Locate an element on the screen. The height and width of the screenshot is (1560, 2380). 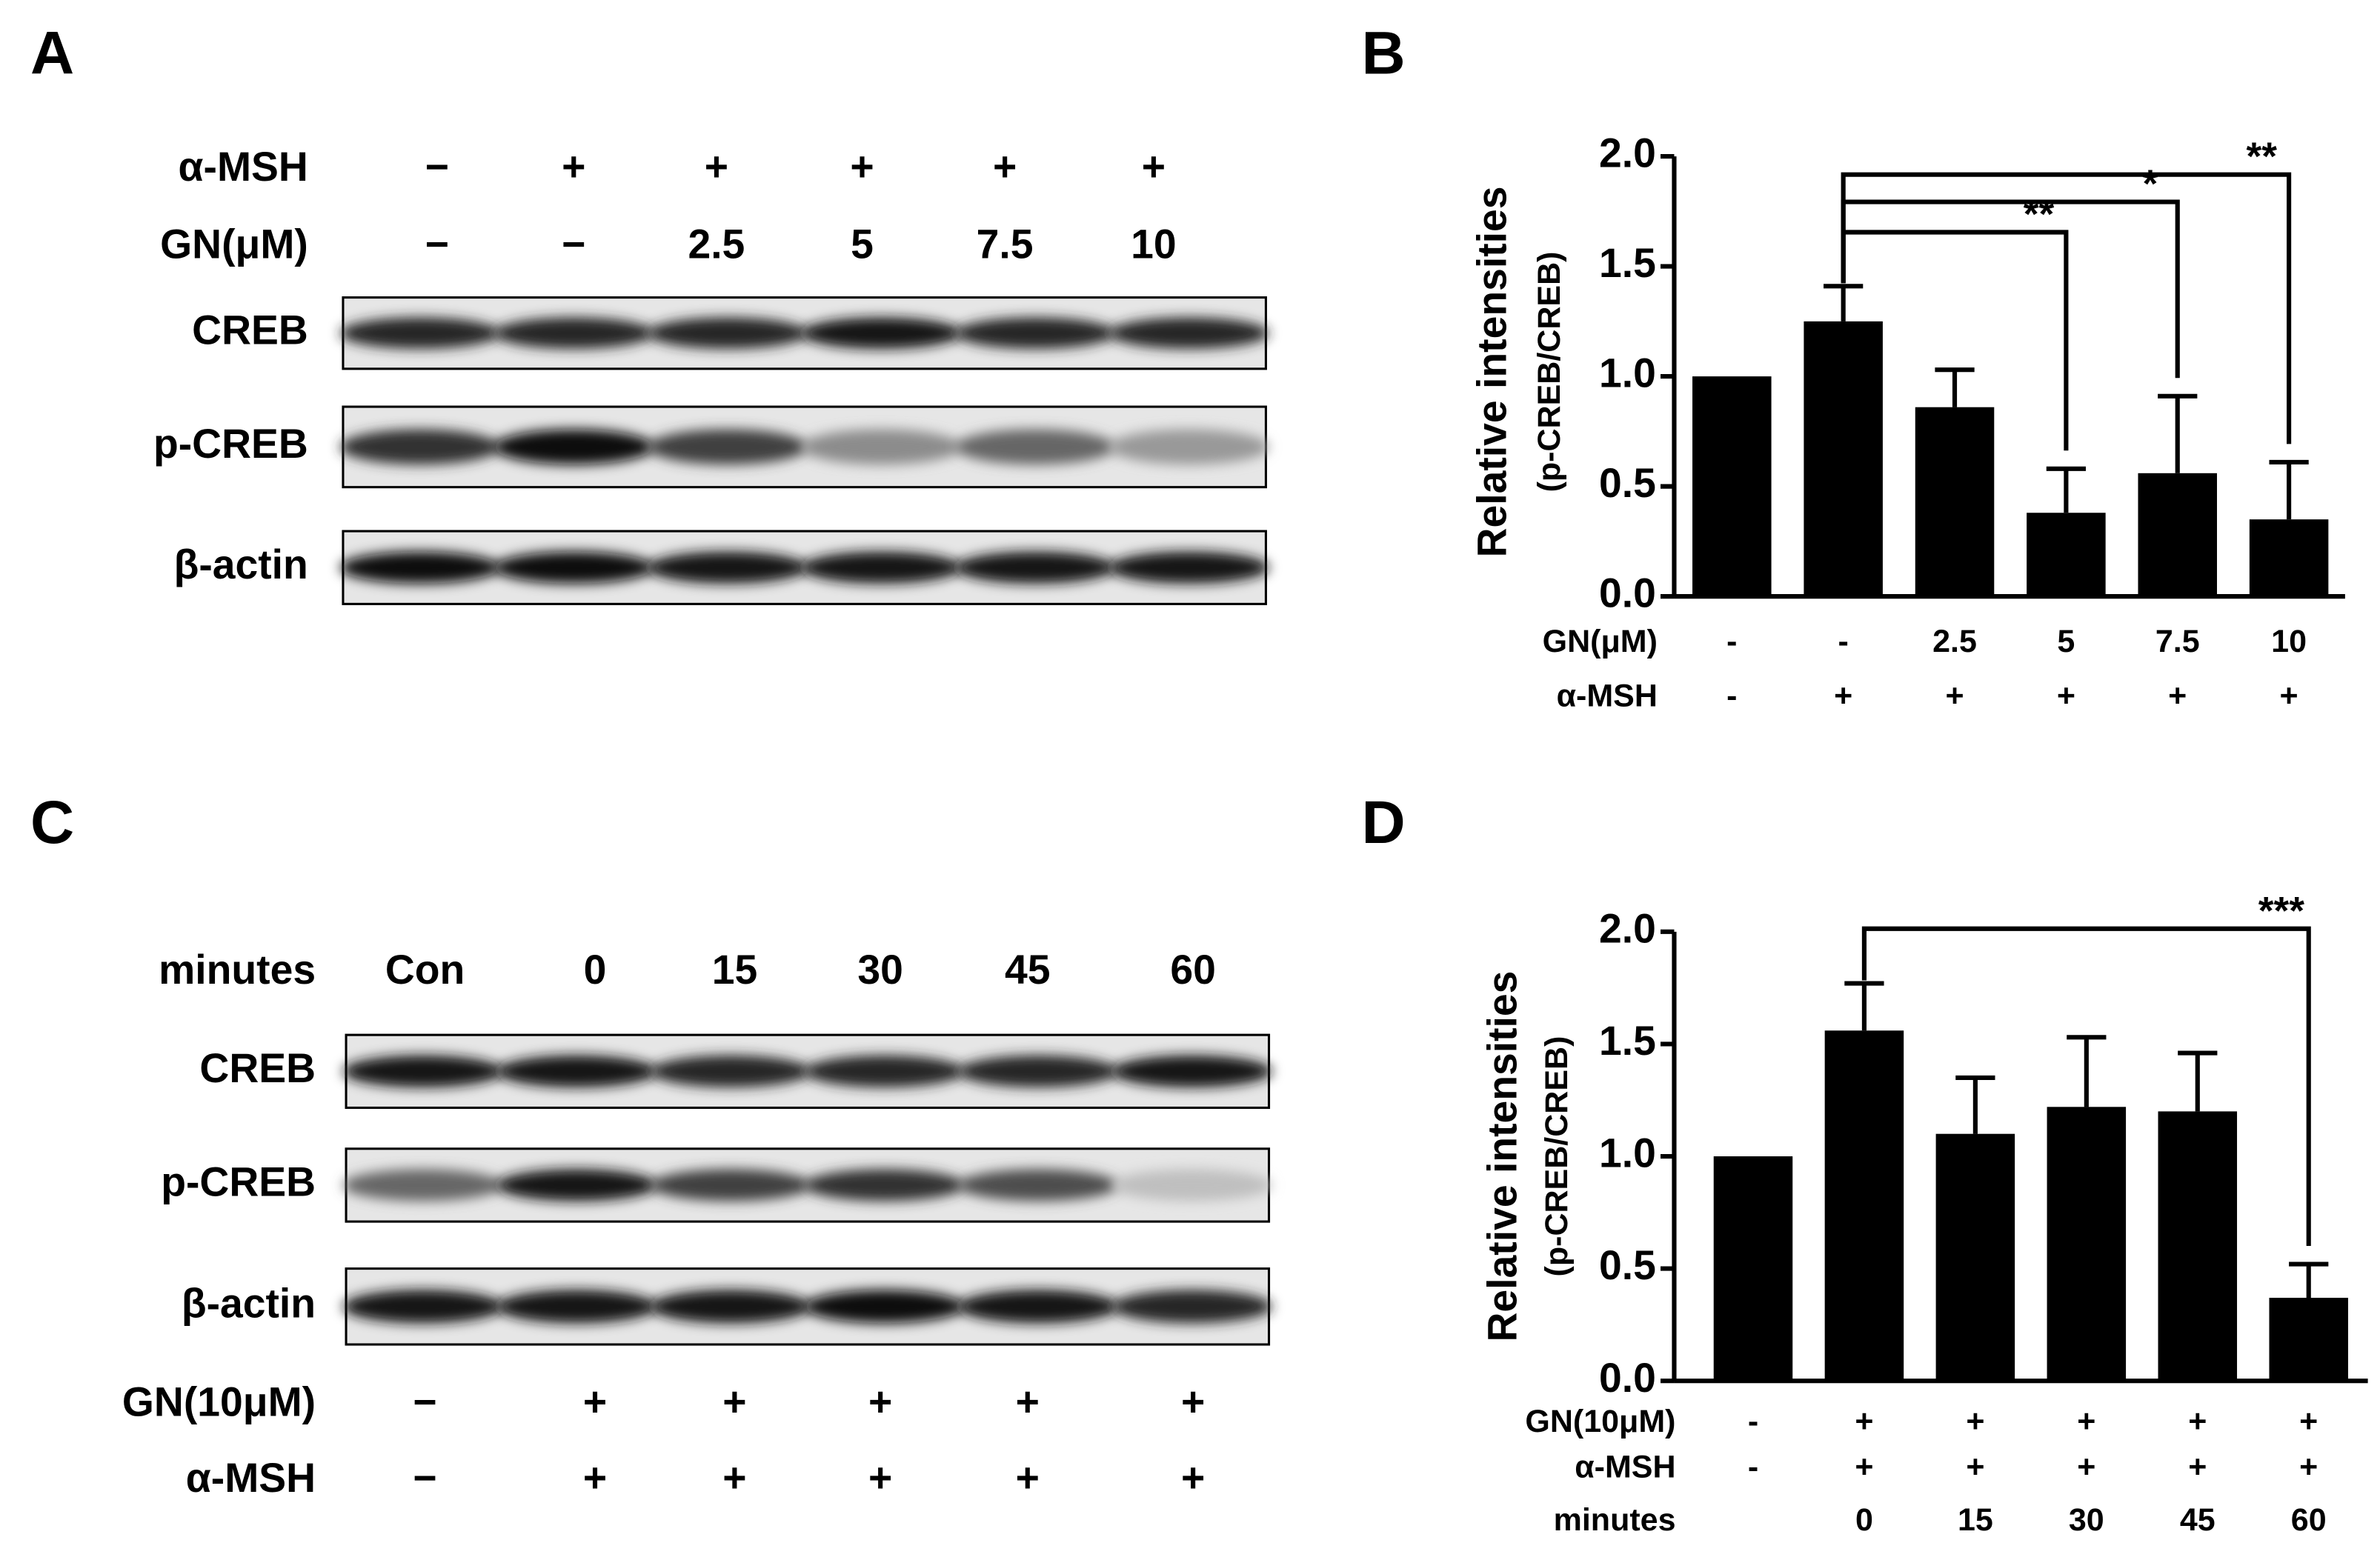
x-tick-label: 2.5 is located at coordinates (1954, 641).